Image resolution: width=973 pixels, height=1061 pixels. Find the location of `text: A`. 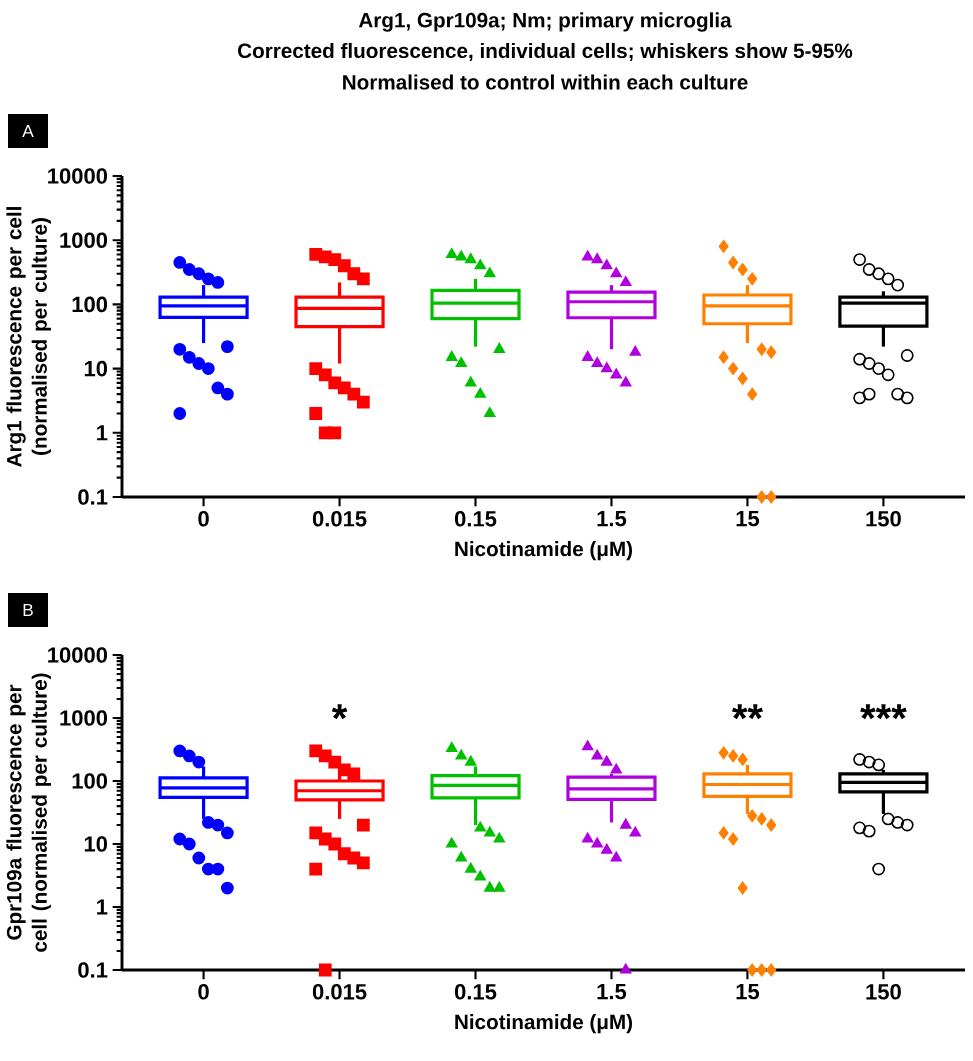

text: A is located at coordinates (28, 131).